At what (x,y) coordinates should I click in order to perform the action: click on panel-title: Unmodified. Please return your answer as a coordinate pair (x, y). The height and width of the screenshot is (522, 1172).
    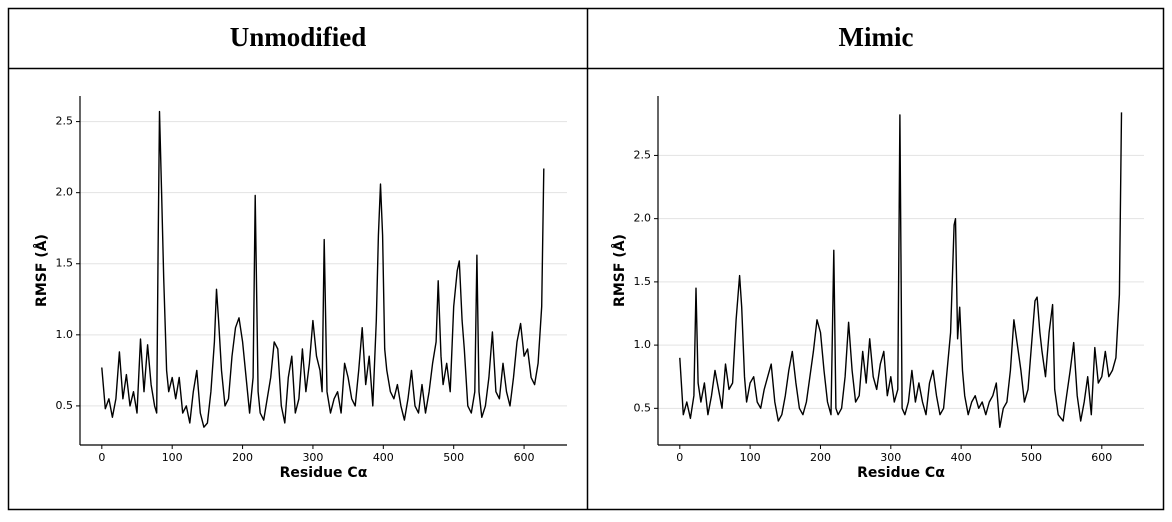
    Looking at the image, I should click on (298, 37).